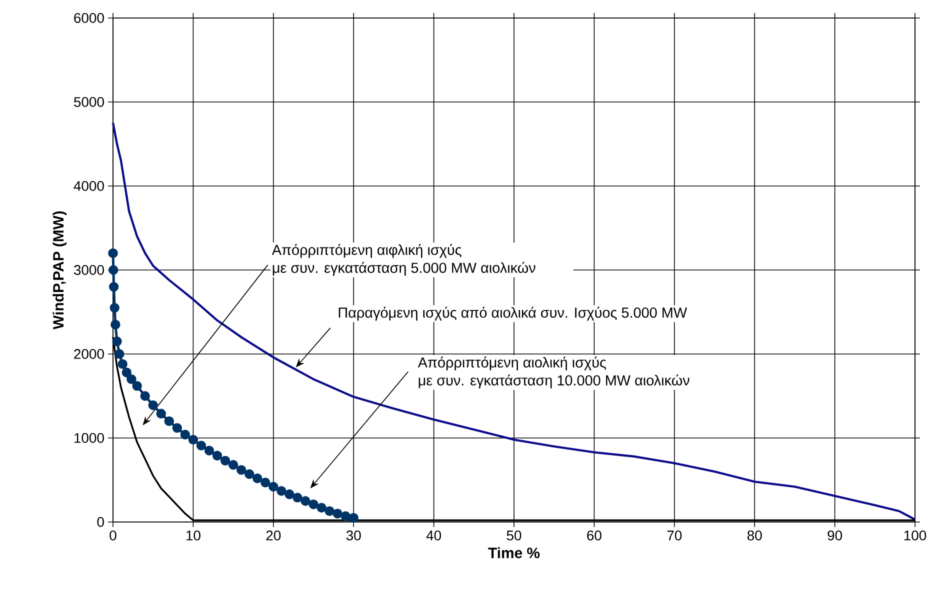 The image size is (942, 597). What do you see at coordinates (835, 535) in the screenshot?
I see `x-tick-label: 90` at bounding box center [835, 535].